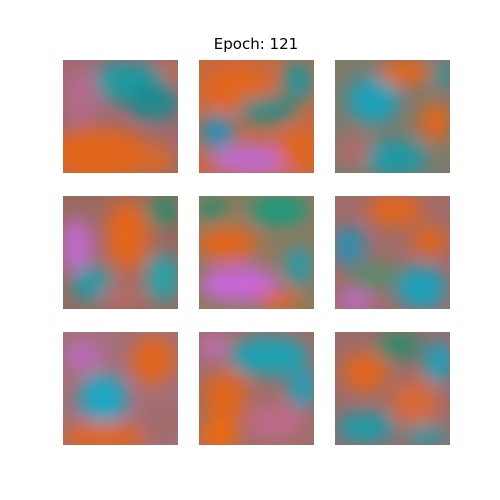 This screenshot has height=500, width=500. I want to click on sample-image-r3c2, so click(256, 388).